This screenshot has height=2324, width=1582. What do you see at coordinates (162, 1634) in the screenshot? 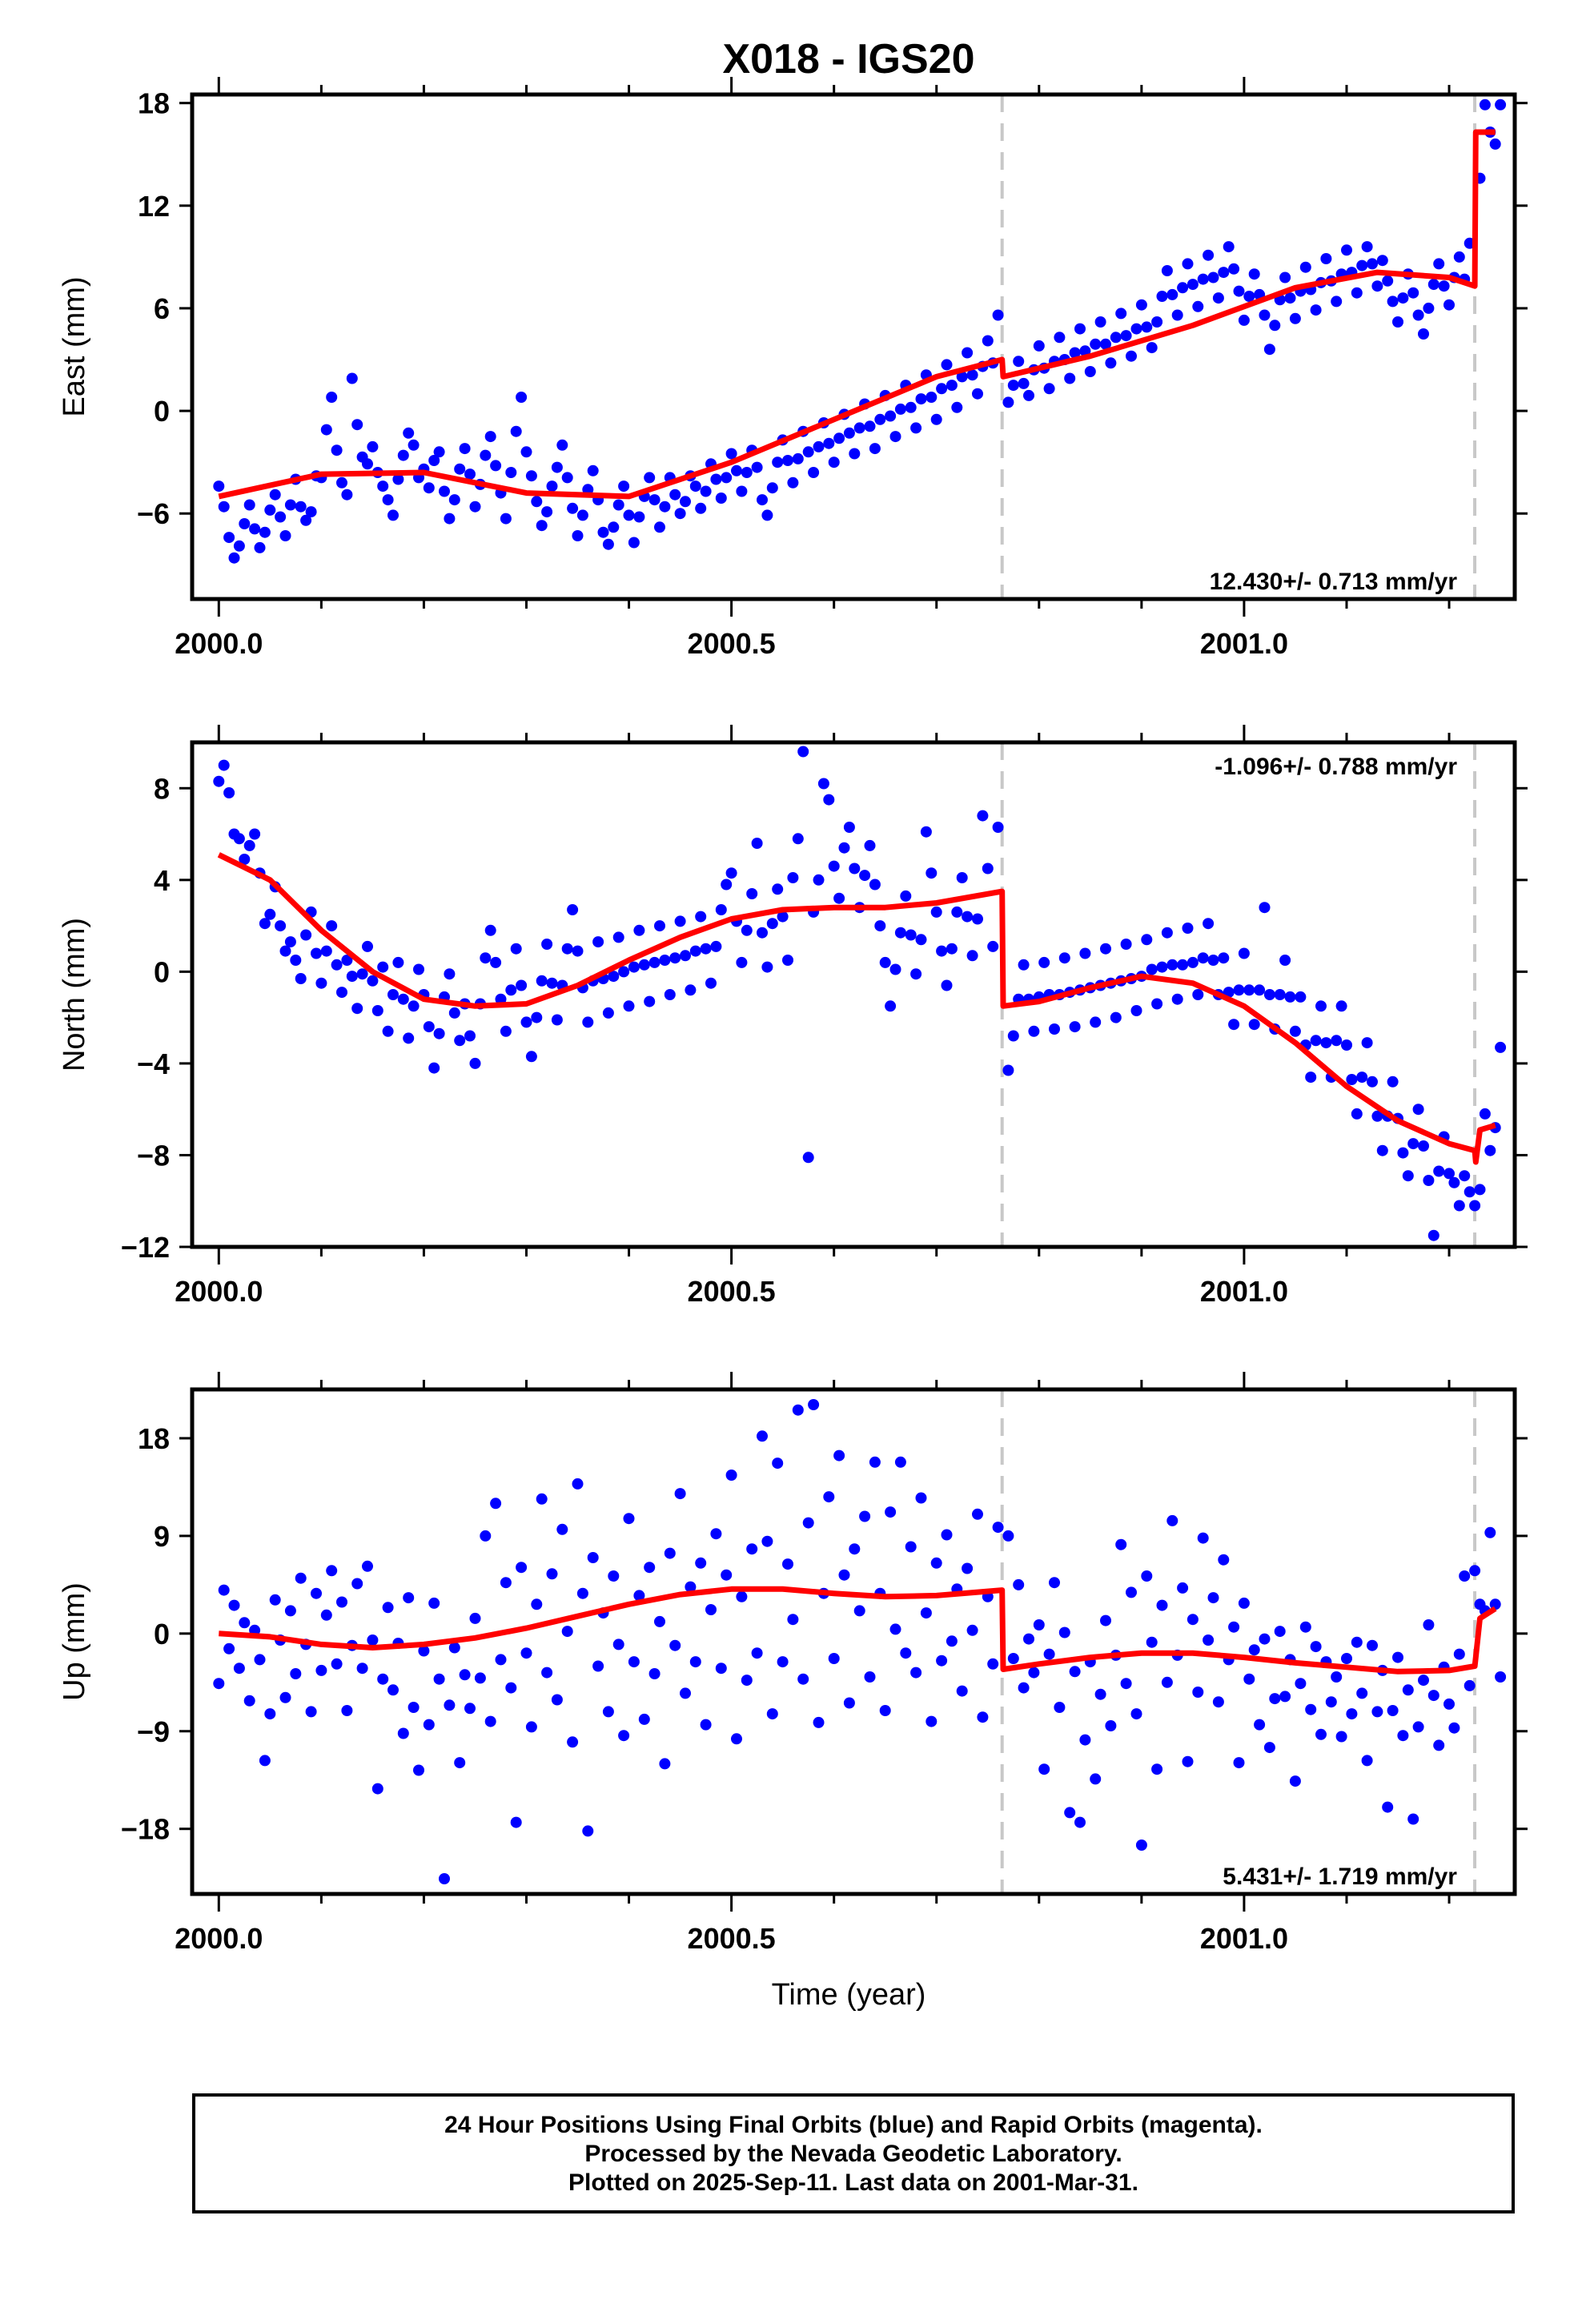
I see `up-y-tick-label: 0` at bounding box center [162, 1634].